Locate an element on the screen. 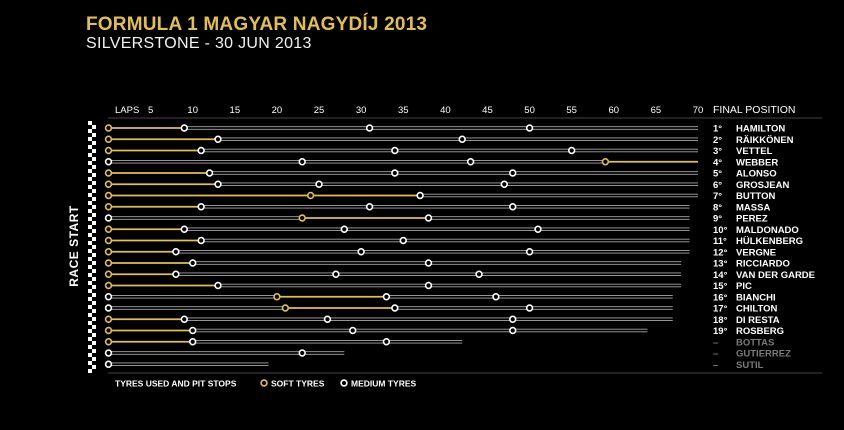 This screenshot has height=430, width=844. driver-row: – GUTIERREZ is located at coordinates (447, 354).